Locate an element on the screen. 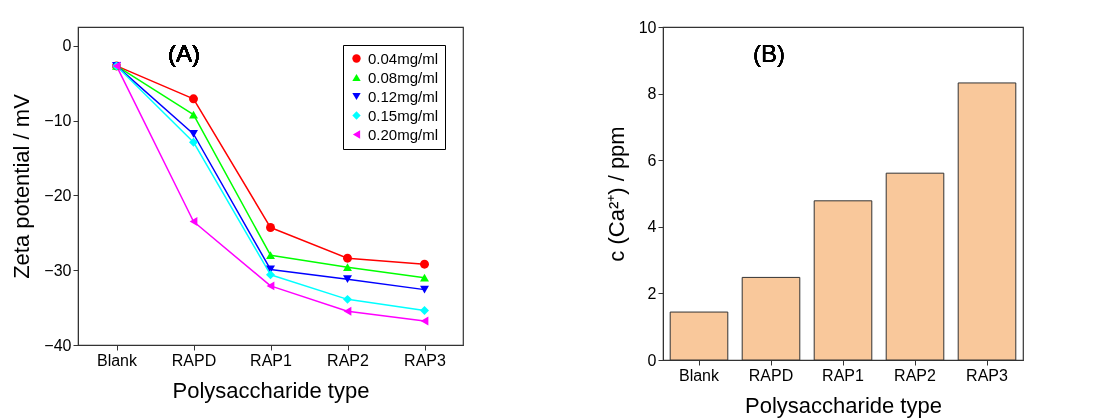 The width and height of the screenshot is (1099, 418). y-tick-label: −20 is located at coordinates (58, 195).